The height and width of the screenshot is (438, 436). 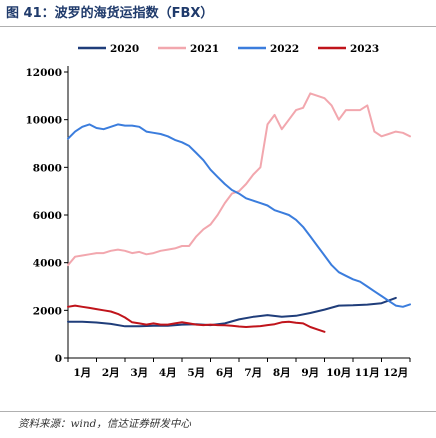 I want to click on y-tick-label: 10000, so click(x=43, y=121).